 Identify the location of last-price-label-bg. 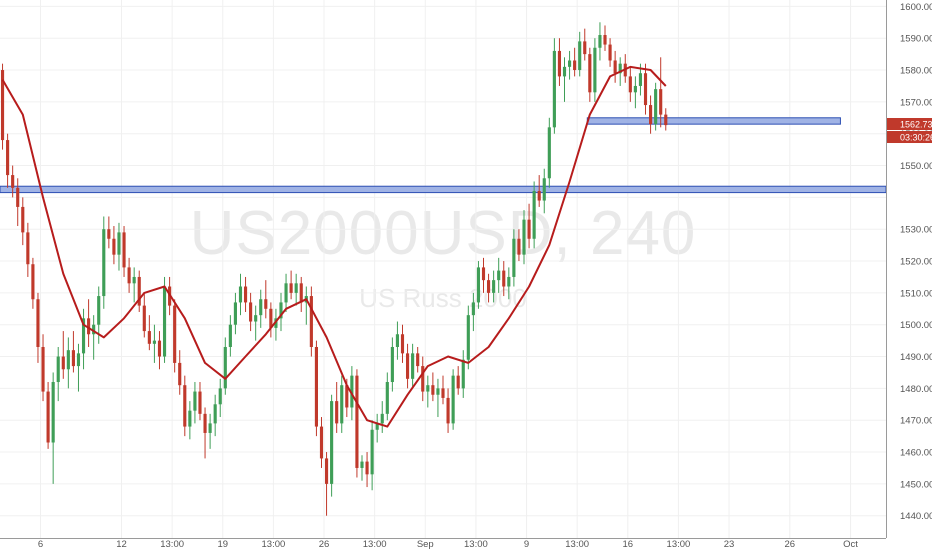
(909, 124).